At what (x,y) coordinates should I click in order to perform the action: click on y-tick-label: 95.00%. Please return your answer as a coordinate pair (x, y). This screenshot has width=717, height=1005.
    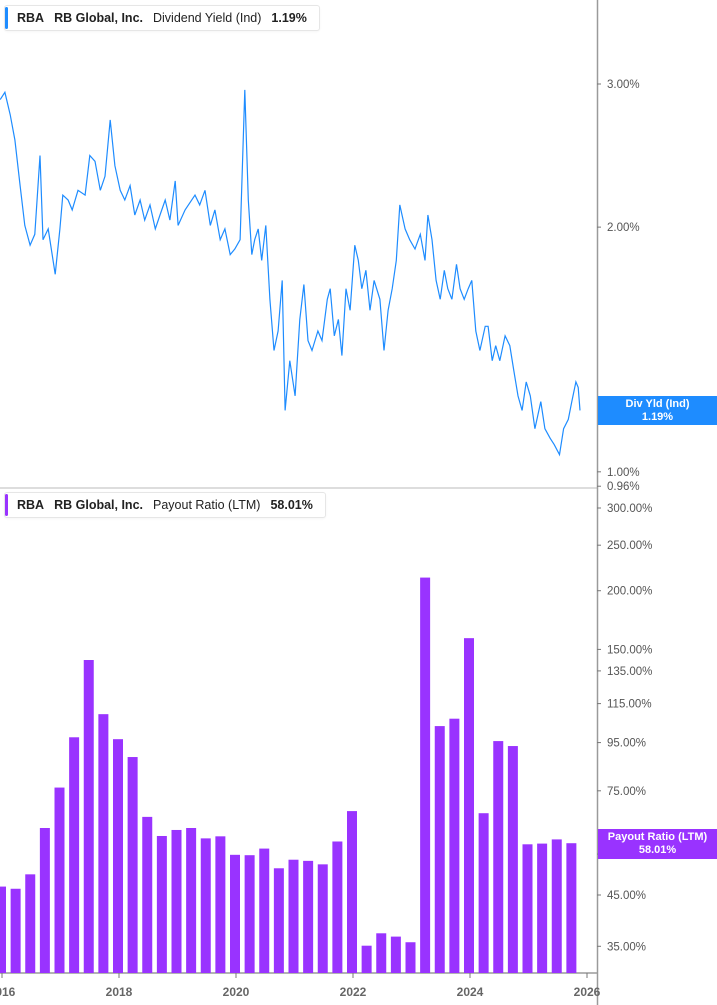
    Looking at the image, I should click on (626, 744).